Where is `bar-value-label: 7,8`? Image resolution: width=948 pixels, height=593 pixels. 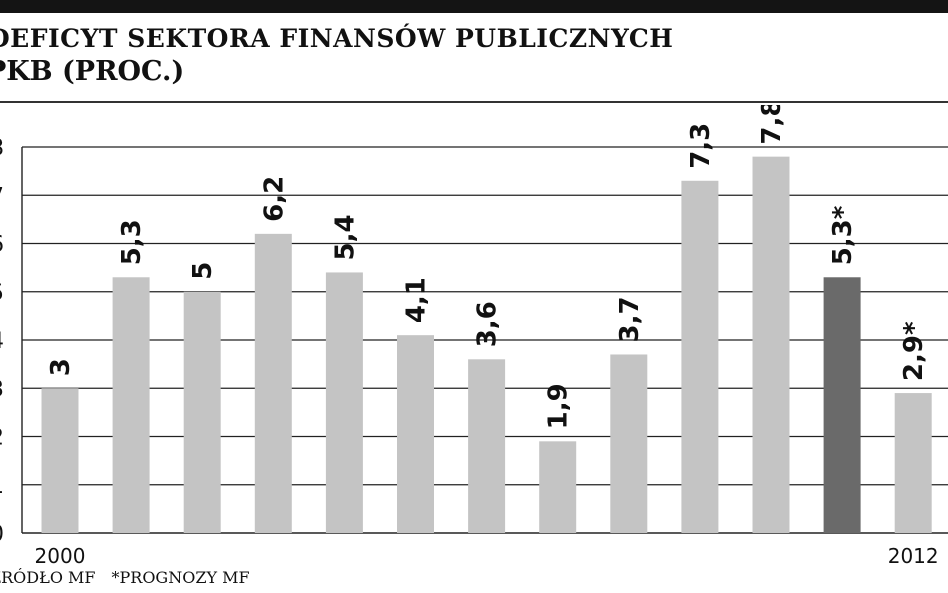
bar-value-label: 7,8 is located at coordinates (772, 125).